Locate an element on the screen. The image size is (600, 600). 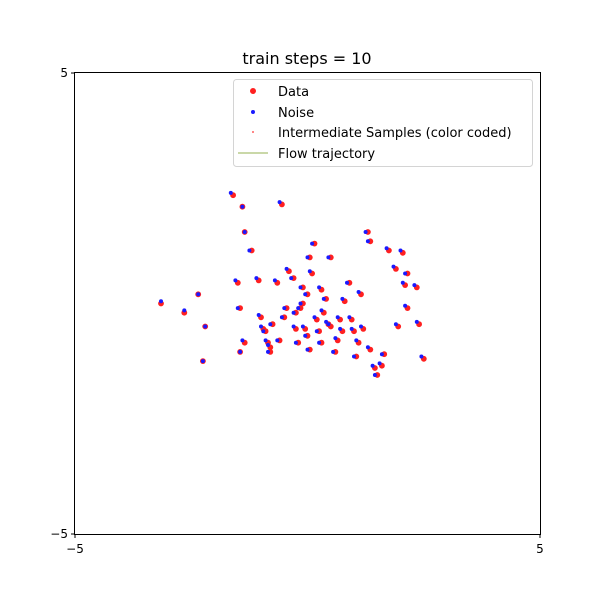
legend-data-marker is located at coordinates (253, 91).